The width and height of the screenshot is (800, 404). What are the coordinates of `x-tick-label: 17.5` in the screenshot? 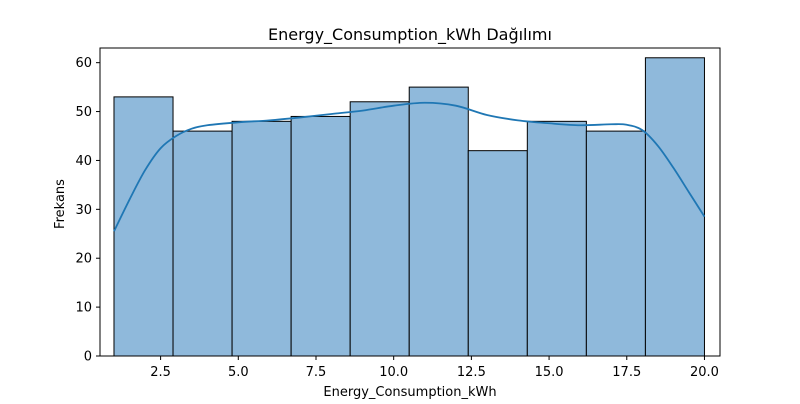 It's located at (626, 372).